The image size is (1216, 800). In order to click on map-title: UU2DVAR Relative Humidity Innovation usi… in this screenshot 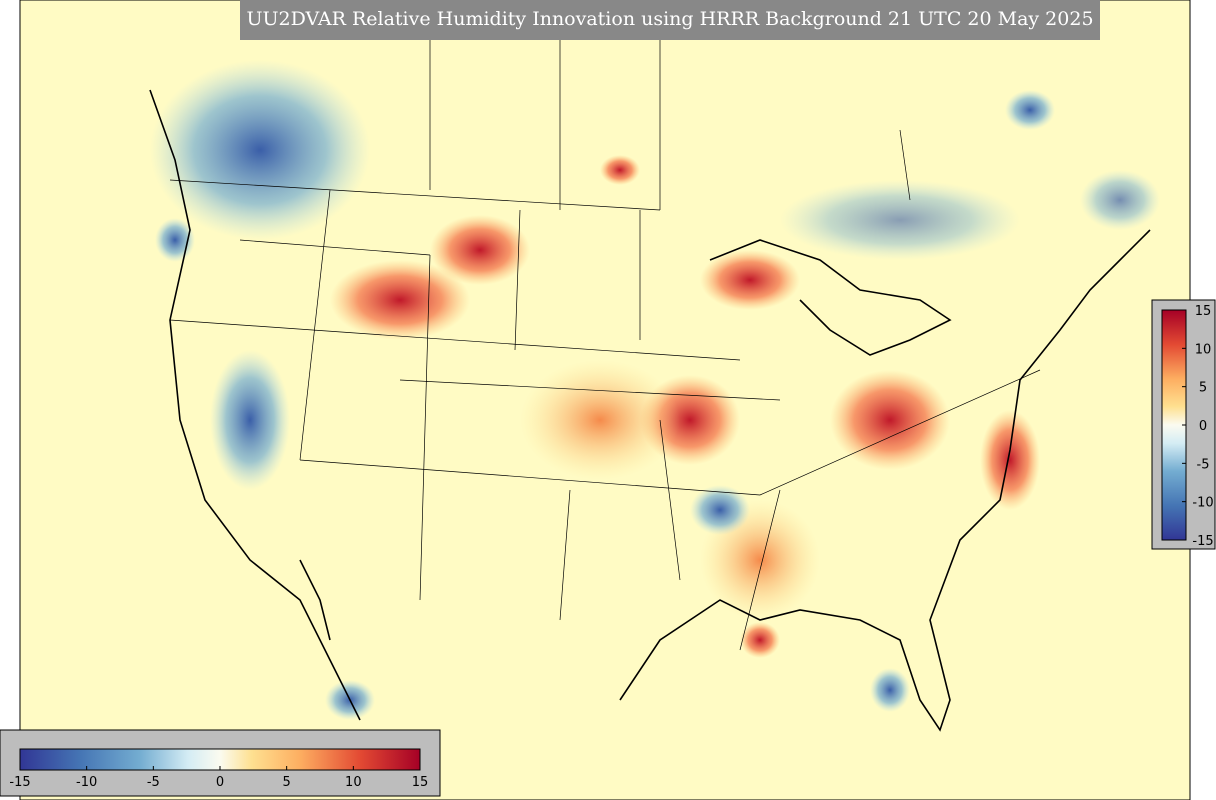, I will do `click(669, 19)`.